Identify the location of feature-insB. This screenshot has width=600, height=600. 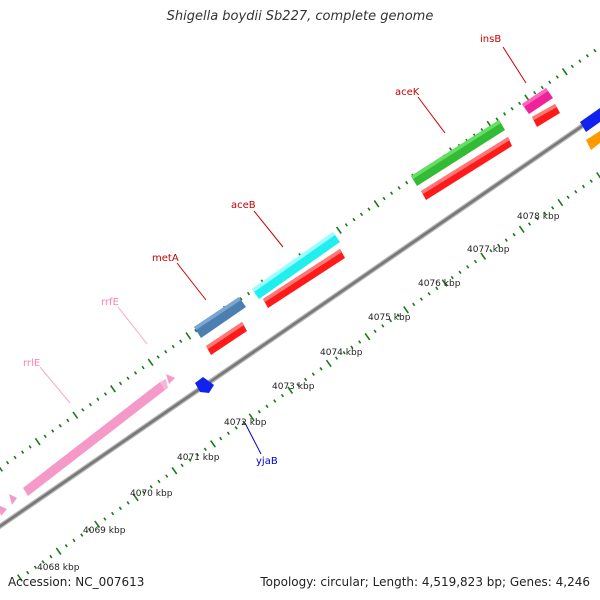
(537, 101).